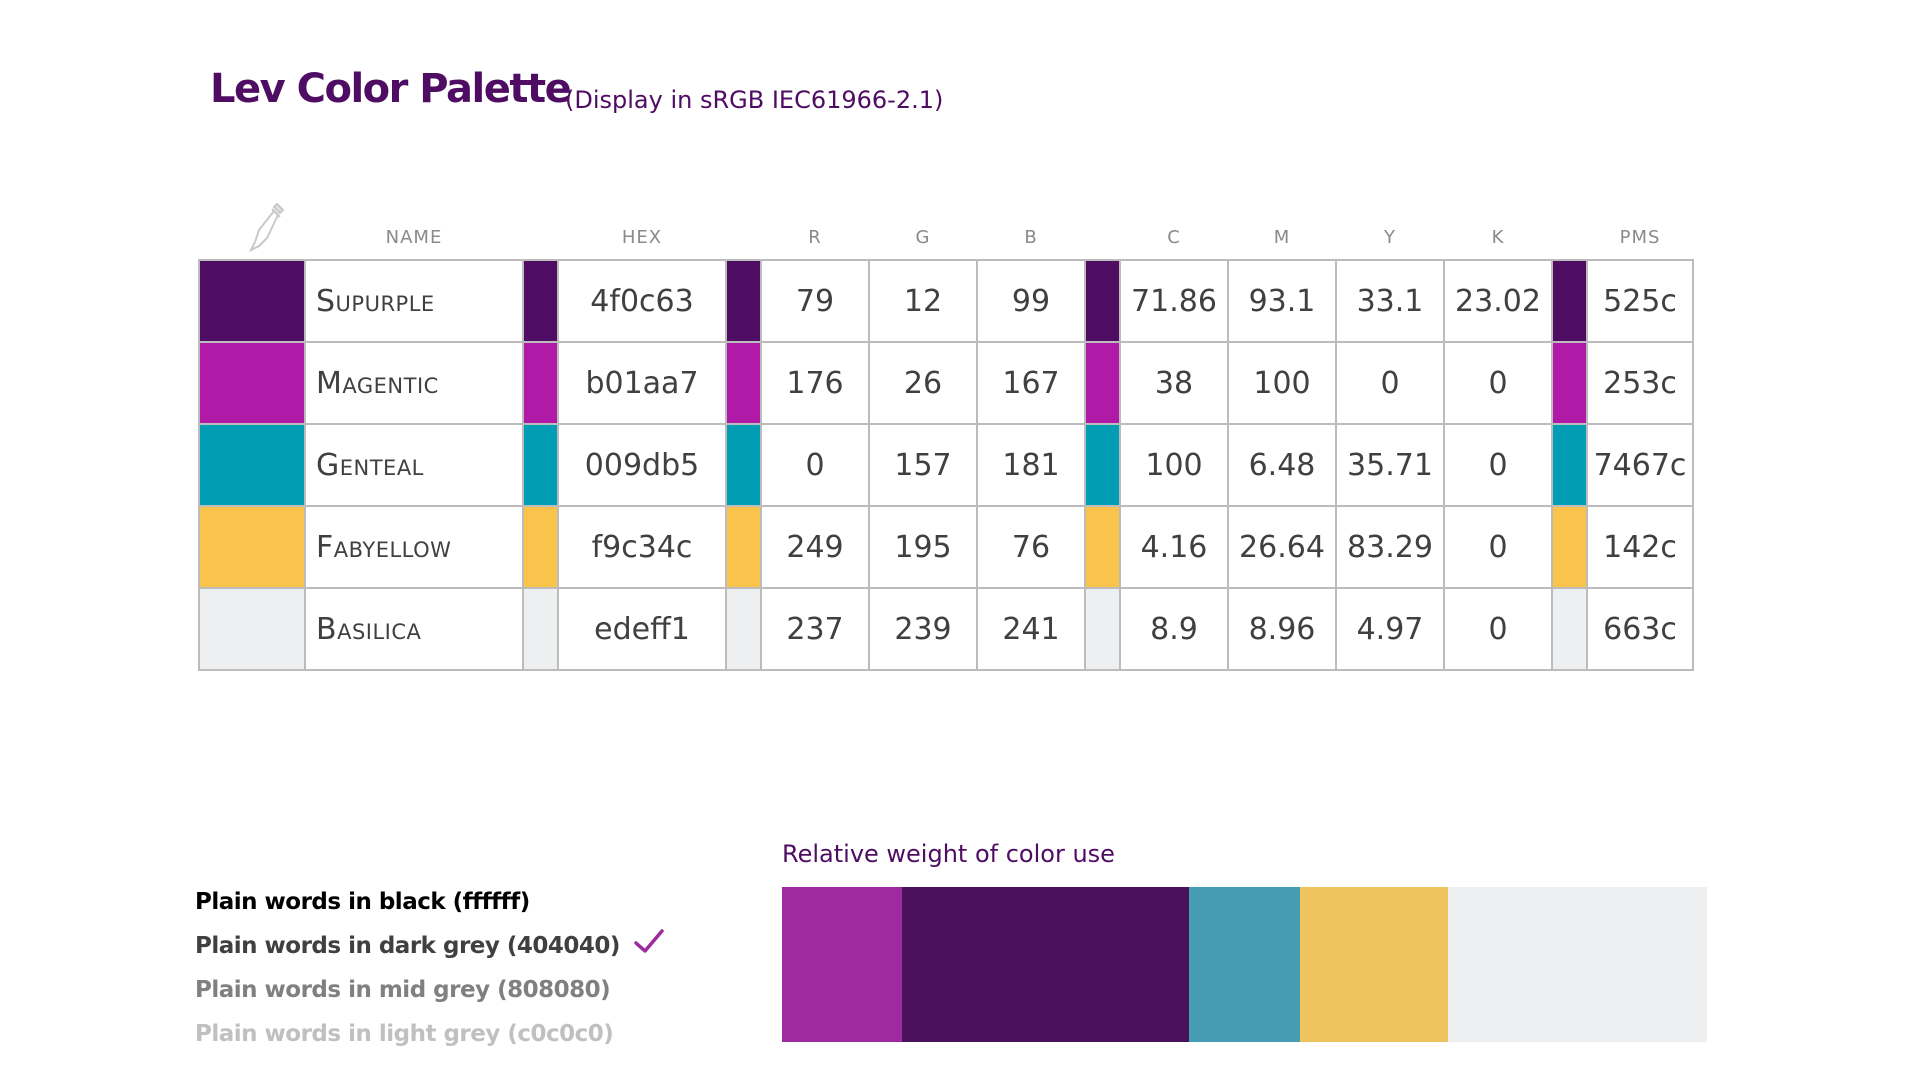 The width and height of the screenshot is (1920, 1080). What do you see at coordinates (1390, 629) in the screenshot?
I see `y-cell: 4.97` at bounding box center [1390, 629].